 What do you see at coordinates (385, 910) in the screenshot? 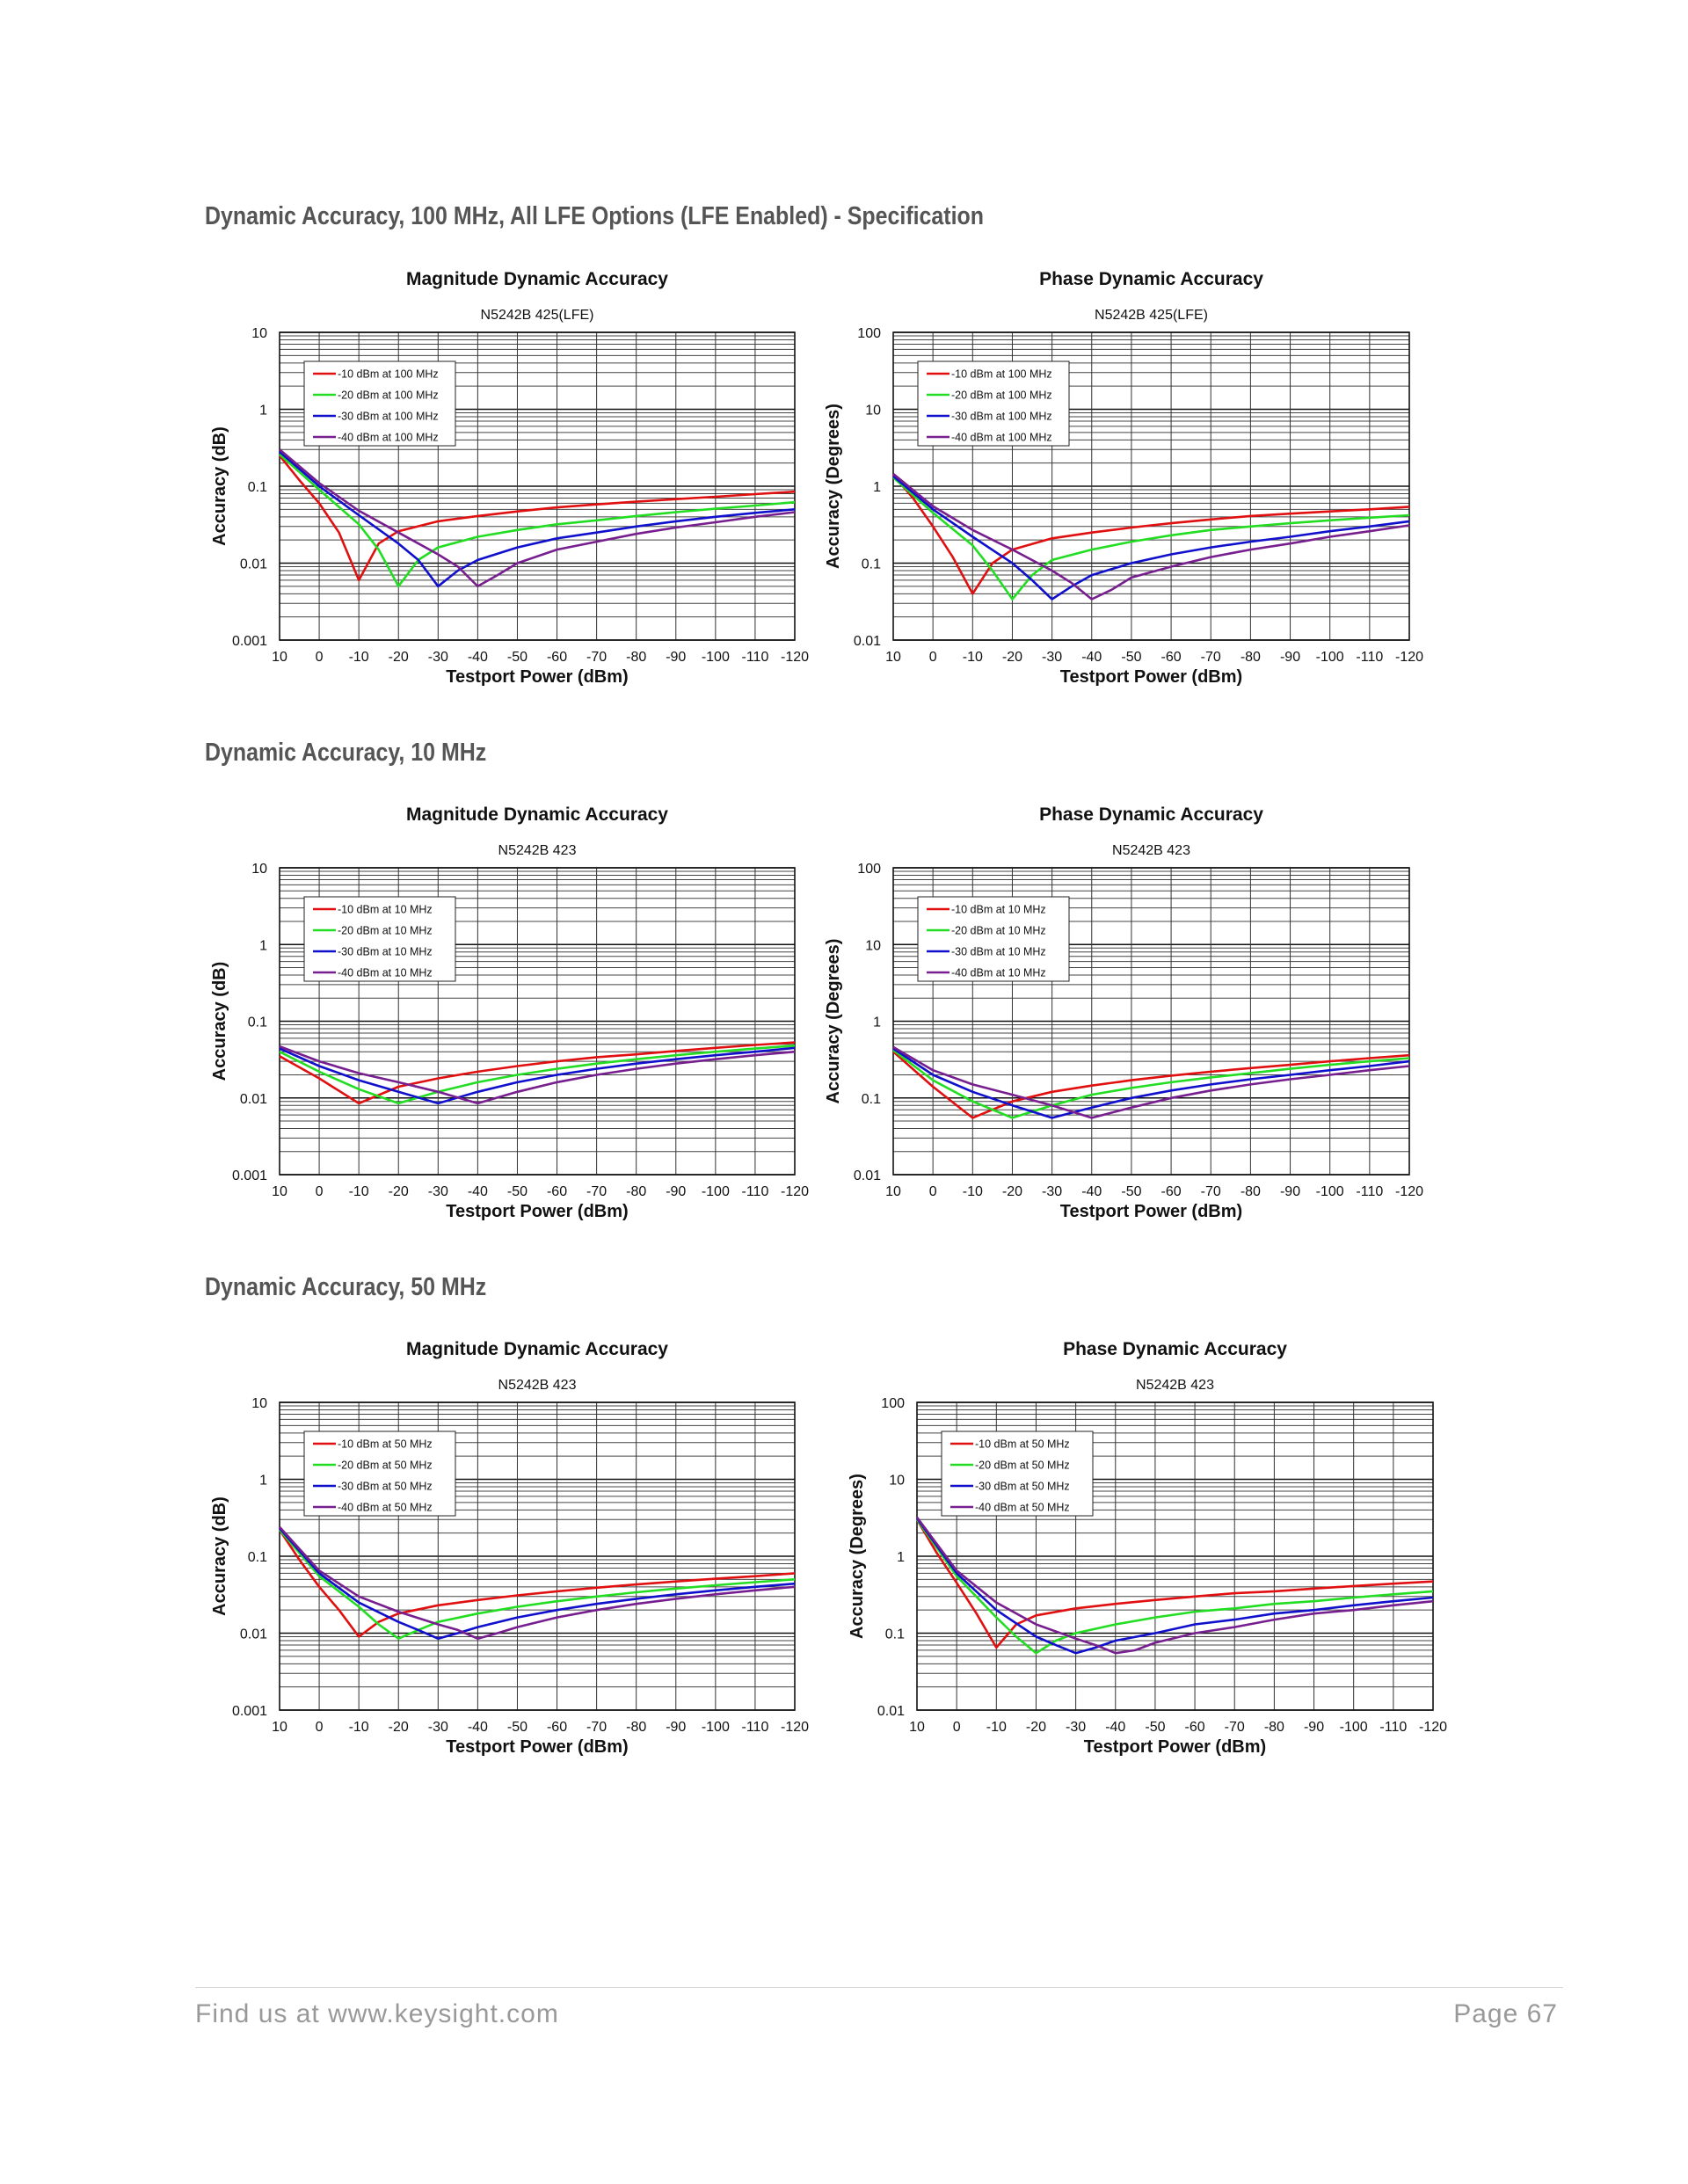
I see `legend-entry: -10 dBm at 10 MHz` at bounding box center [385, 910].